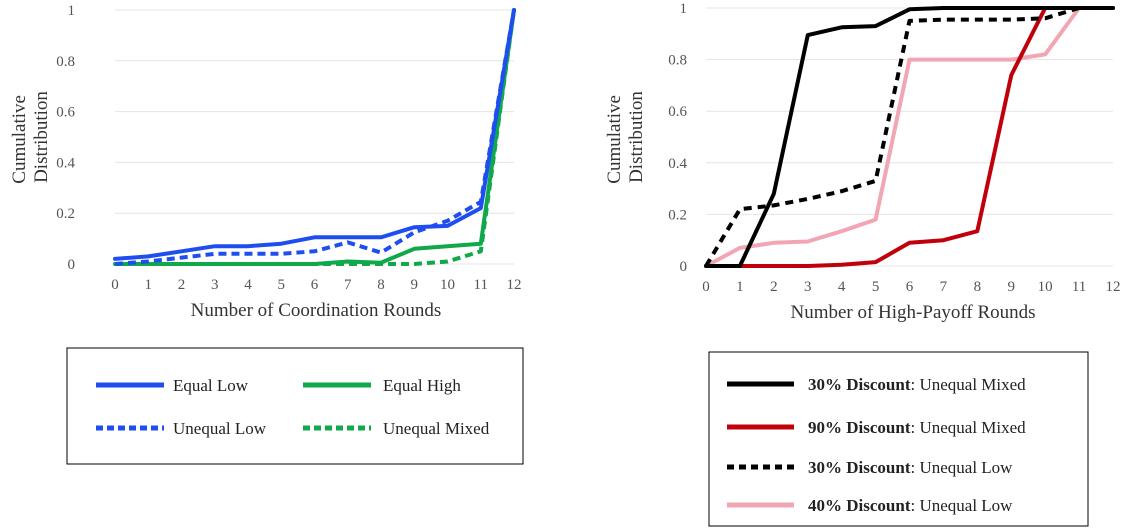 This screenshot has width=1127, height=531. Describe the element at coordinates (447, 285) in the screenshot. I see `lc-x-tick-label: 10` at that location.